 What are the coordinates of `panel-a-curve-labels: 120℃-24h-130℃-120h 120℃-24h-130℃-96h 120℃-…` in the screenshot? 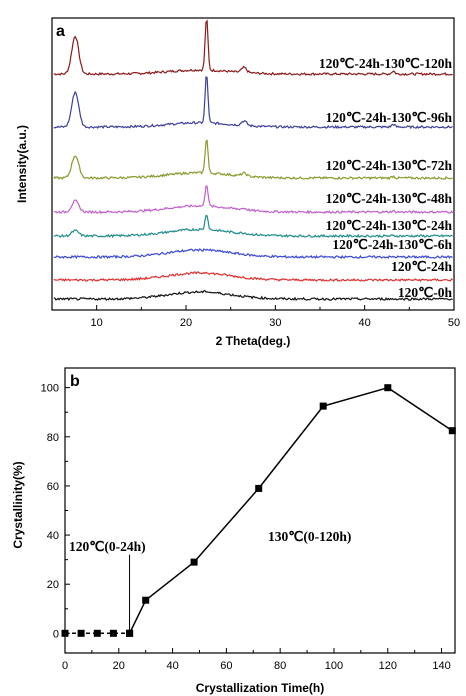 It's located at (386, 178).